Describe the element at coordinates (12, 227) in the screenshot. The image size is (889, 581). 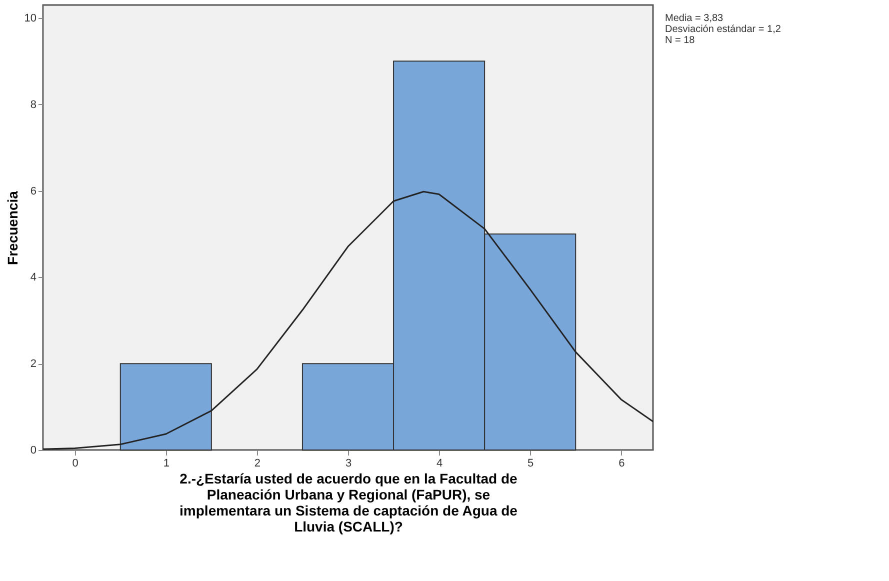
I see `y-axis-title: Frecuencia` at that location.